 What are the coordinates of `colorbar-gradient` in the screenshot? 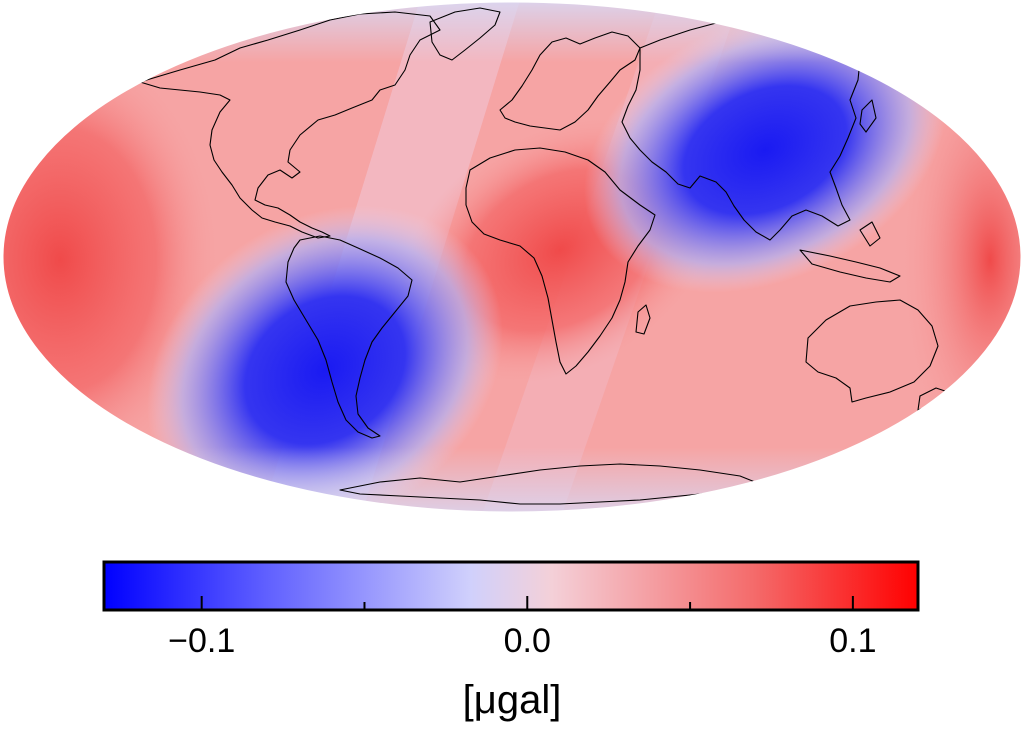 It's located at (511, 586).